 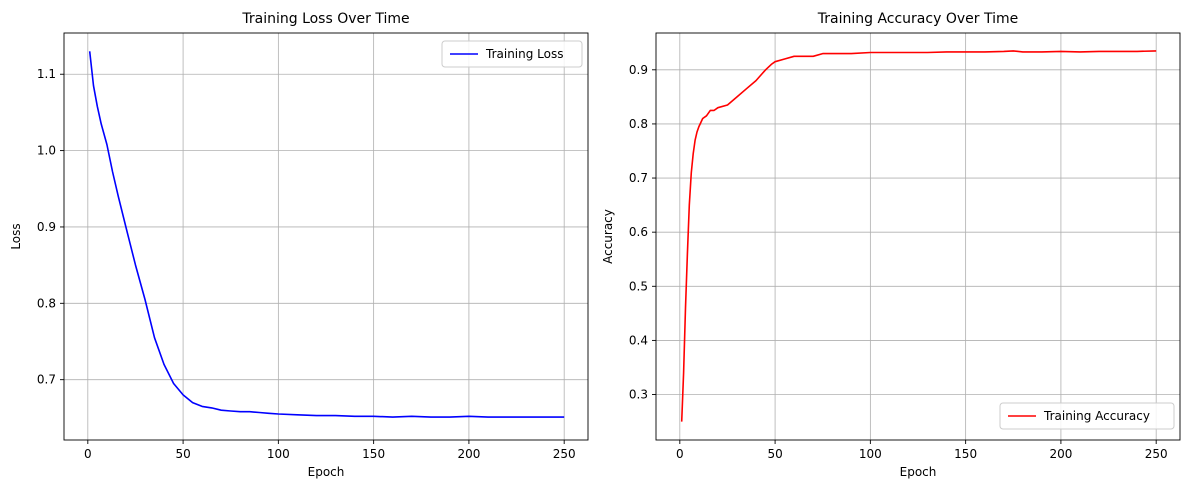 I want to click on y-tick-label: 1.1, so click(x=46, y=74).